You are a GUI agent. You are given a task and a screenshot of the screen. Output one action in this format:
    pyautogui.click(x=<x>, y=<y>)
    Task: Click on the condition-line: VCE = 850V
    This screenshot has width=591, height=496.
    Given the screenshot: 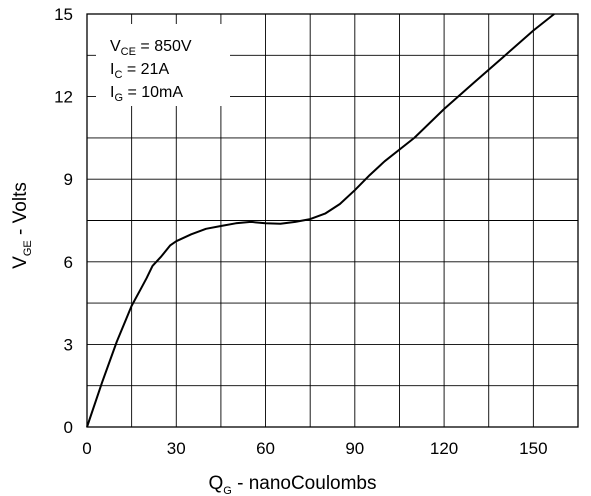 What is the action you would take?
    pyautogui.click(x=151, y=48)
    